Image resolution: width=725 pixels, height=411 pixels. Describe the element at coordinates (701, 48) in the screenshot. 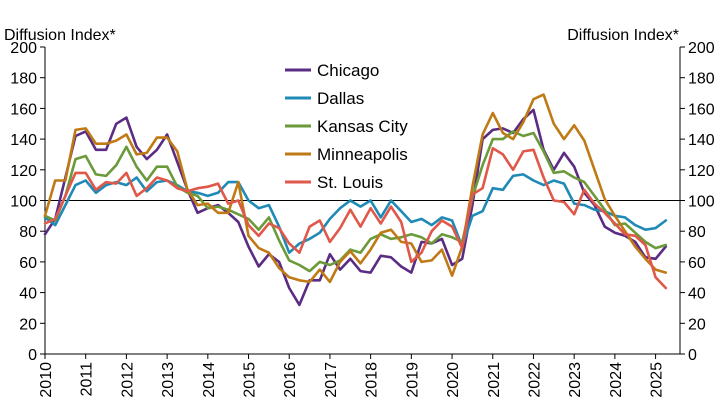

I see `y-tick-label-right: 200` at that location.